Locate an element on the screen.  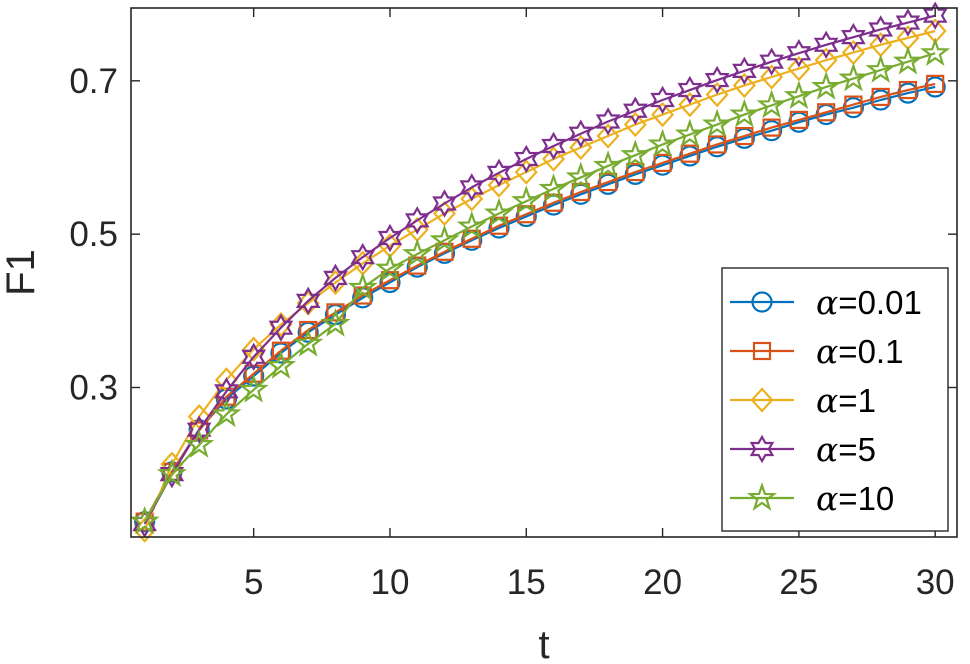
legend-item: α=1 is located at coordinates (803, 400).